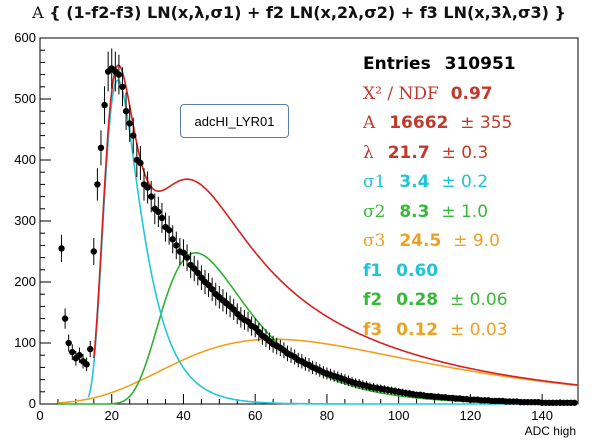  Describe the element at coordinates (439, 65) in the screenshot. I see `stats-entries: Entries 310951` at that location.